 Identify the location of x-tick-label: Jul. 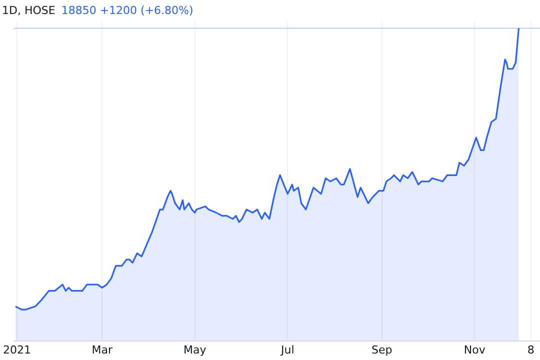
(287, 349).